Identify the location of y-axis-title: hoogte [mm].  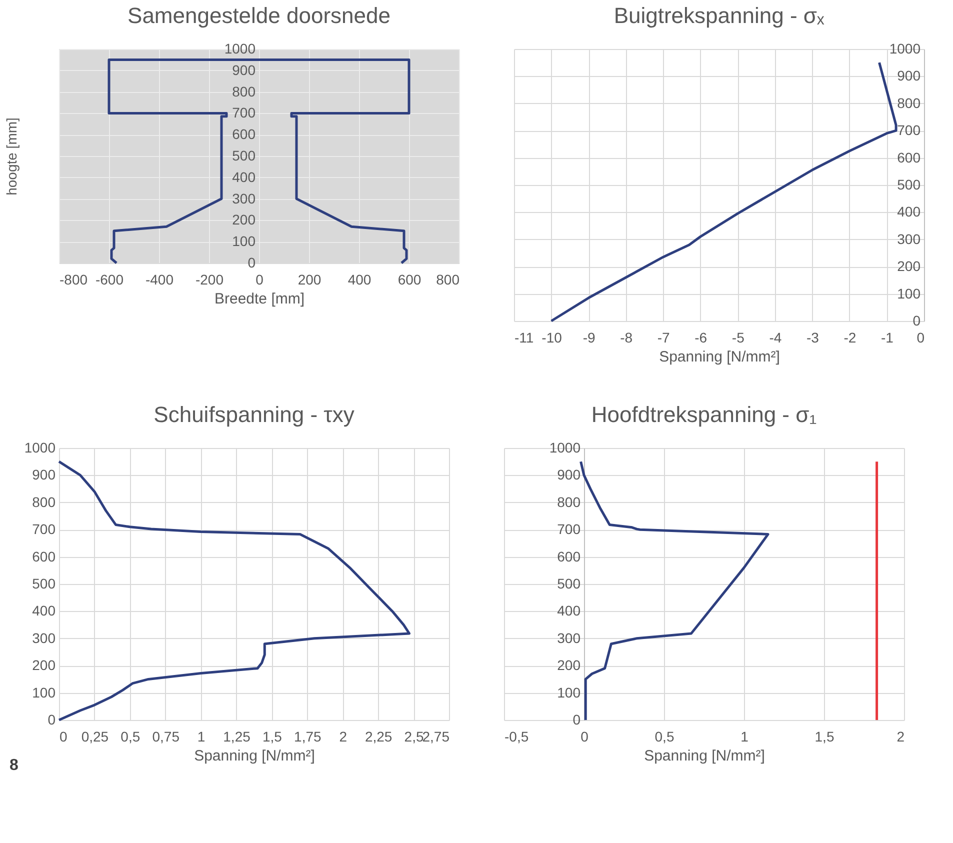
(12, 157).